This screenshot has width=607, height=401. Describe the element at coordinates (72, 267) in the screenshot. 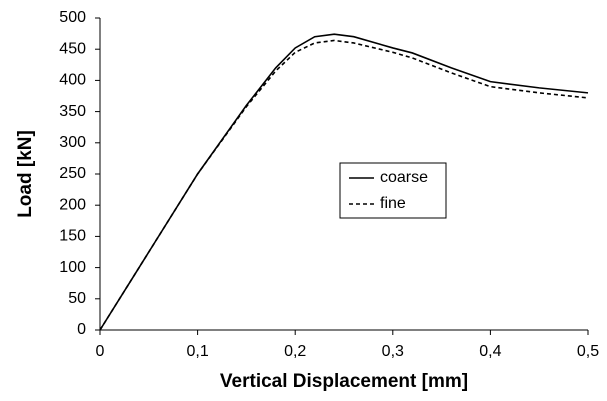

I see `y-tick-label: 100` at that location.